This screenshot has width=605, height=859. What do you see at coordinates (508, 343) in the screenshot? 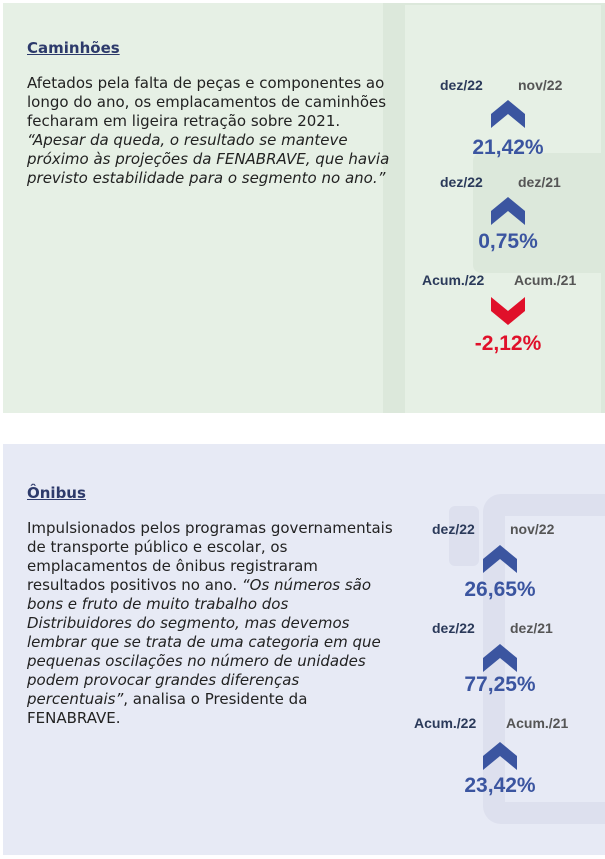
I see `percent-value: -2,12%` at bounding box center [508, 343].